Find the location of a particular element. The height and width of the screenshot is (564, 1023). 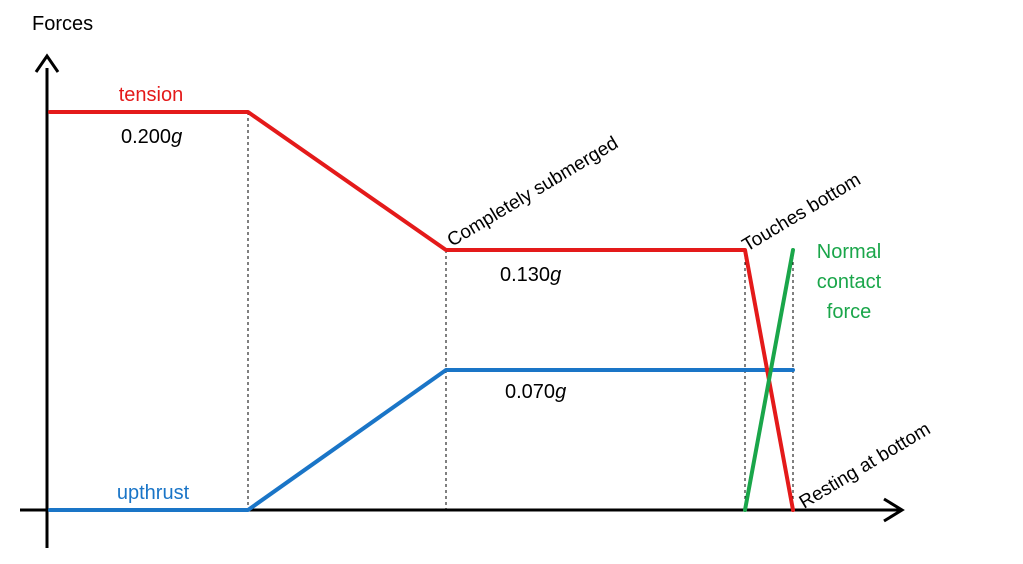

normal-label-line-1: Normal is located at coordinates (849, 252).